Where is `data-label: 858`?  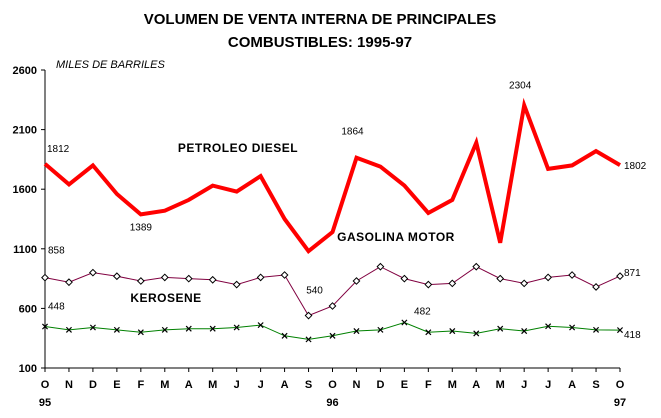 data-label: 858 is located at coordinates (56, 251).